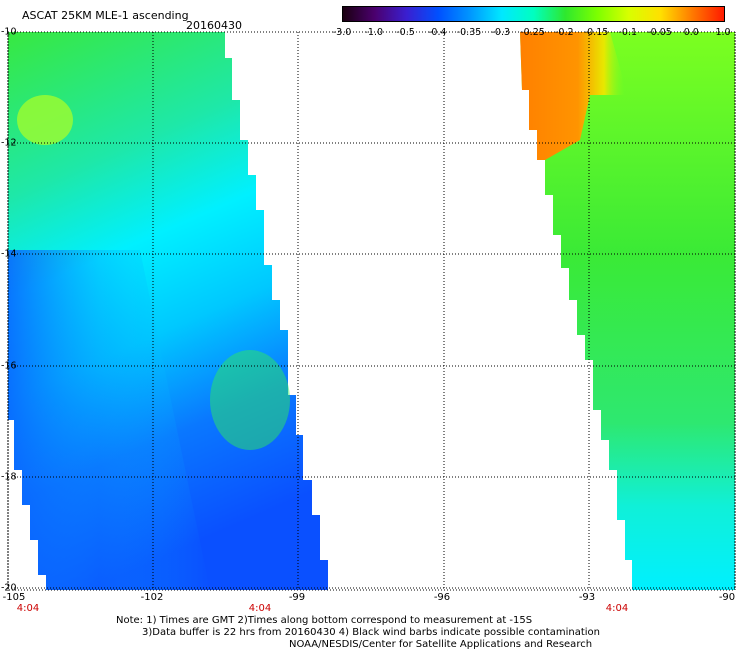 This screenshot has width=740, height=650. I want to click on lat-label-16: -16, so click(9, 366).